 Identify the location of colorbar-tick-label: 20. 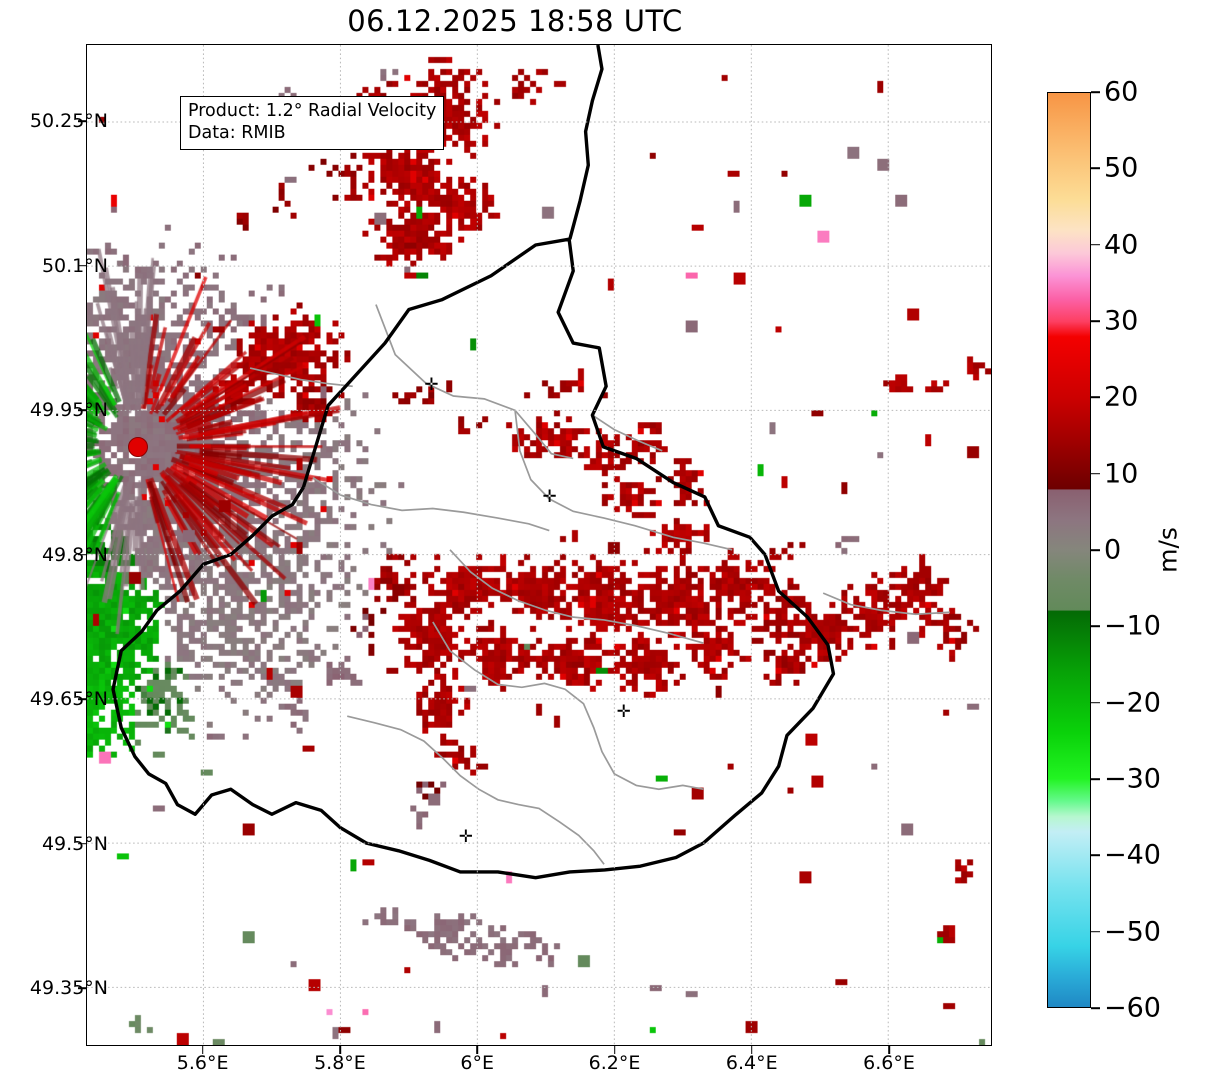
(1121, 397).